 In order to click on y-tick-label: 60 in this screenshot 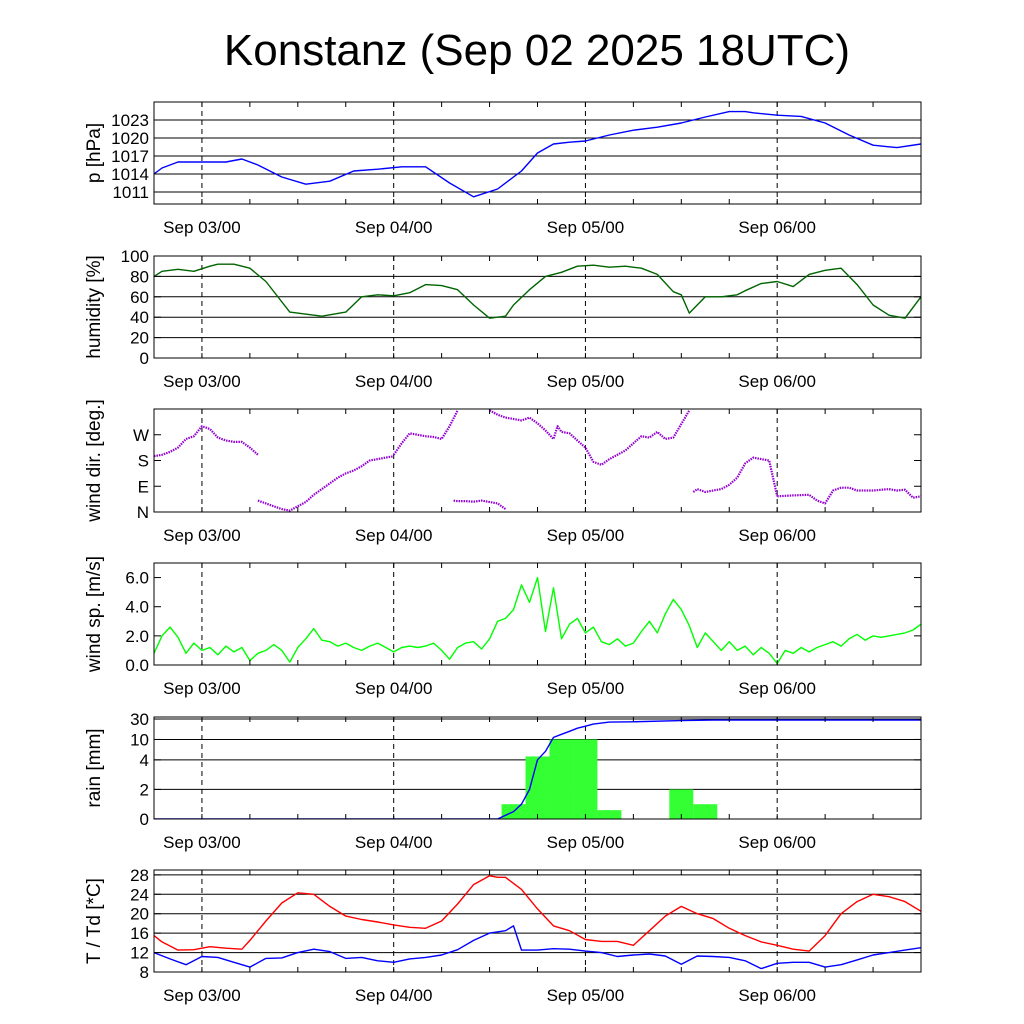, I will do `click(139, 297)`.